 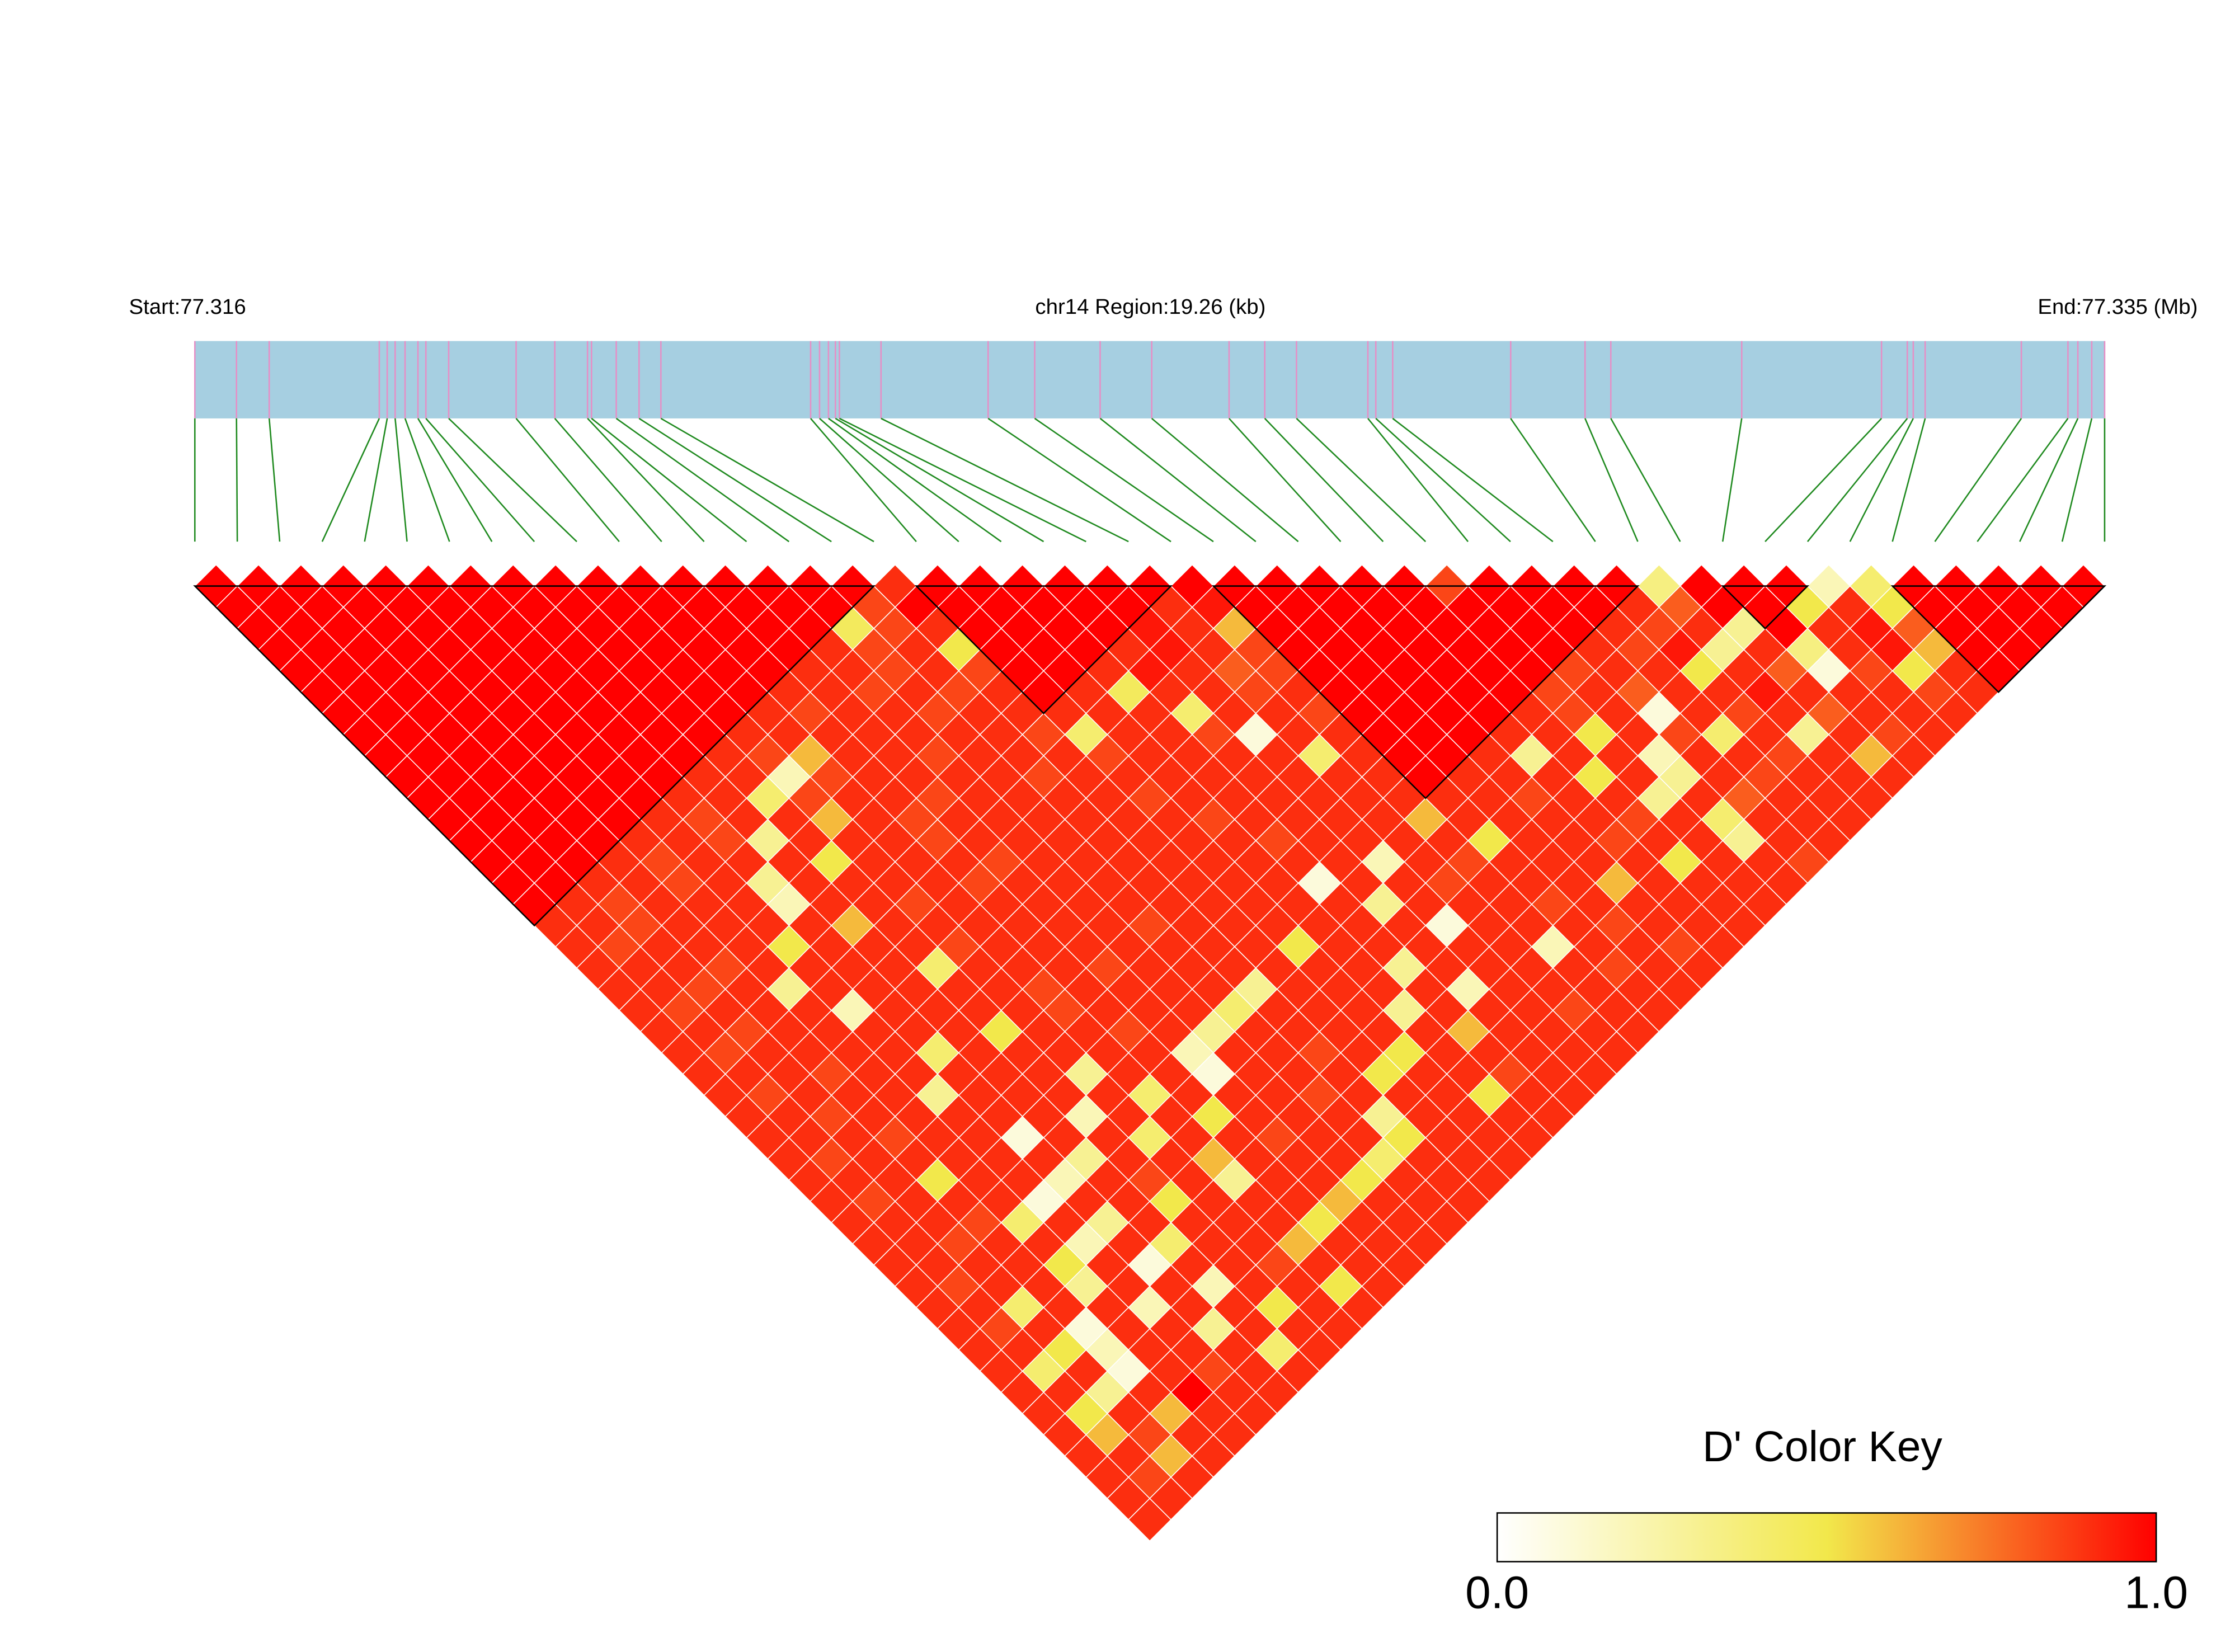 I want to click on end-label: End:77.335 (Mb), so click(x=2118, y=307).